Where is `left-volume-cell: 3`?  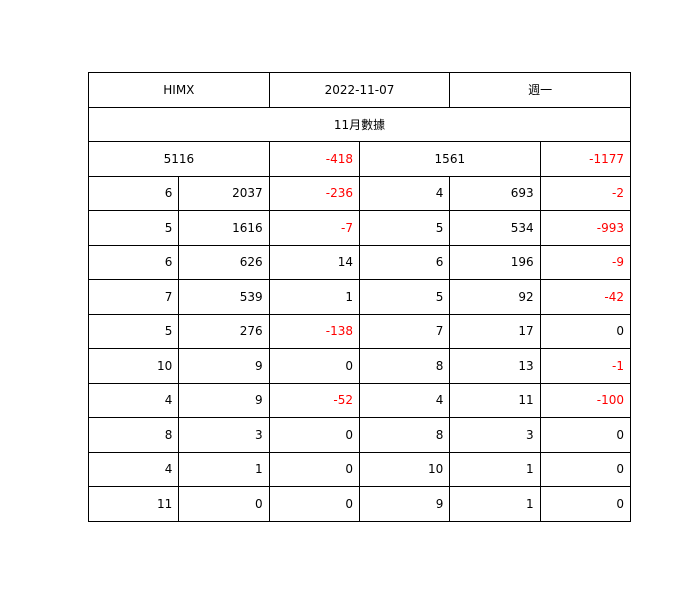 left-volume-cell: 3 is located at coordinates (224, 435).